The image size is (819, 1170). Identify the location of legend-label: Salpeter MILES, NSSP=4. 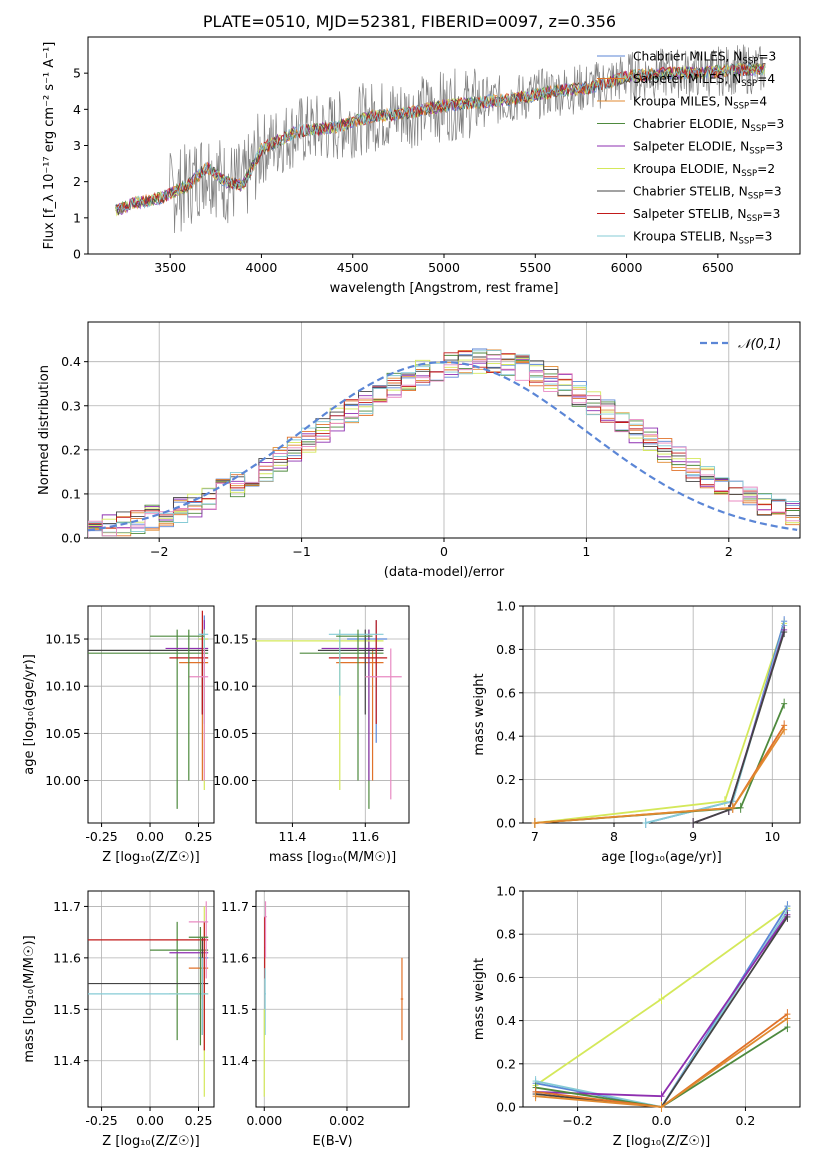
(704, 80).